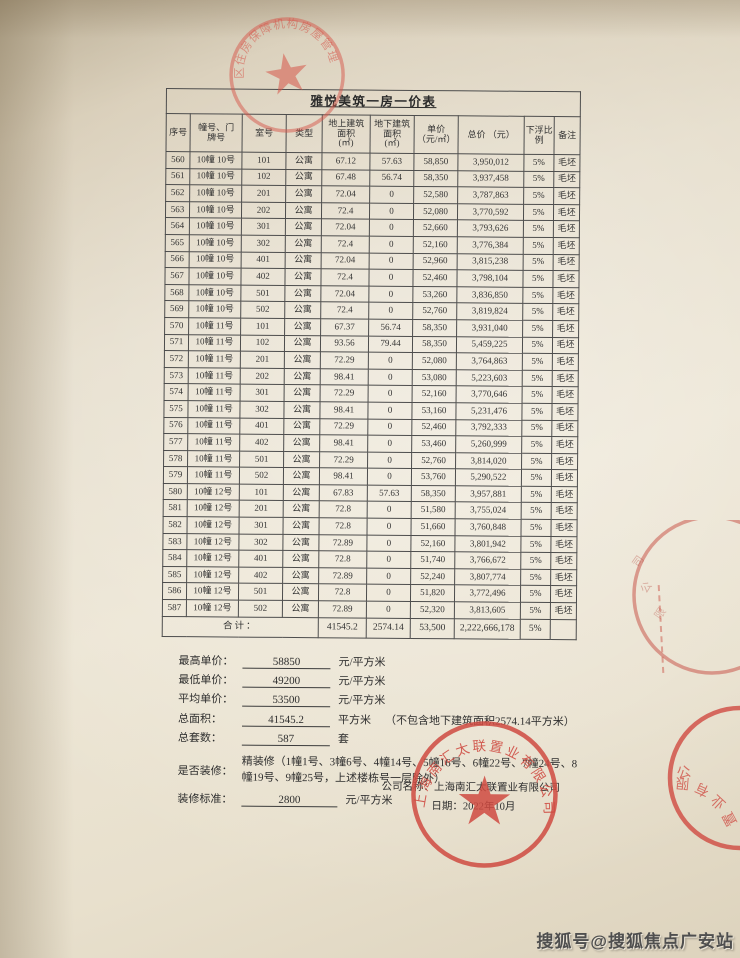 This screenshot has width=740, height=958. I want to click on table-cell: 52,080, so click(435, 212).